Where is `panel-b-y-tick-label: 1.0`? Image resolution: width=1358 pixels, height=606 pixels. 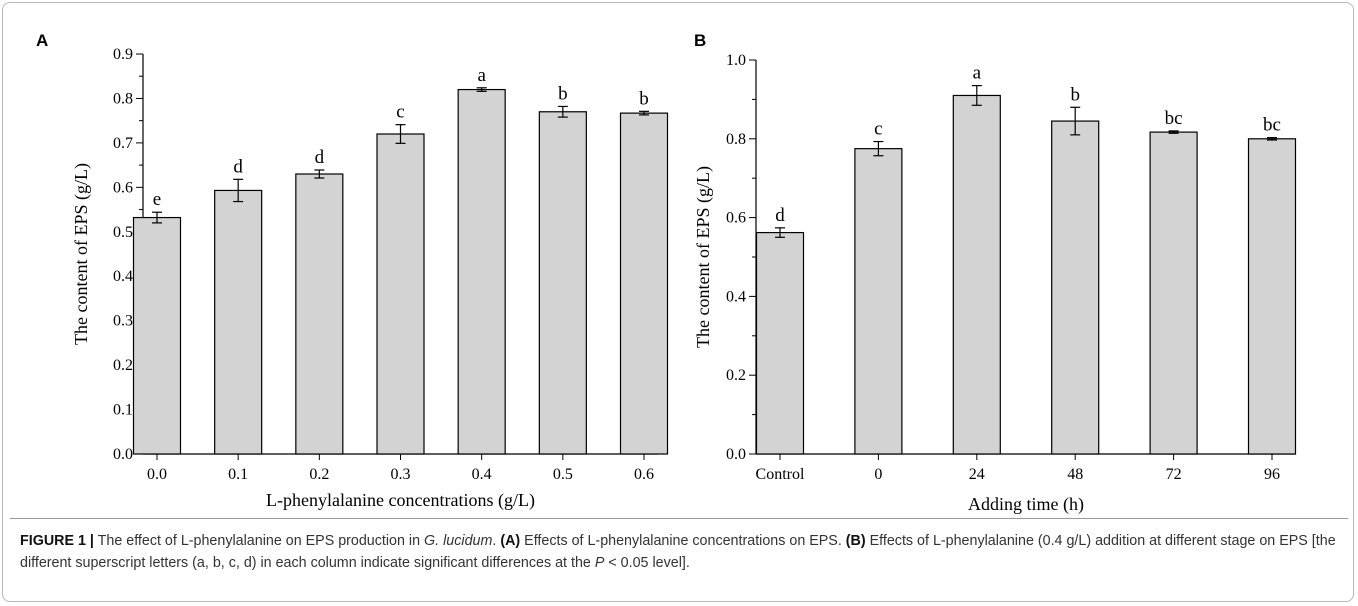
panel-b-y-tick-label: 1.0 is located at coordinates (736, 60).